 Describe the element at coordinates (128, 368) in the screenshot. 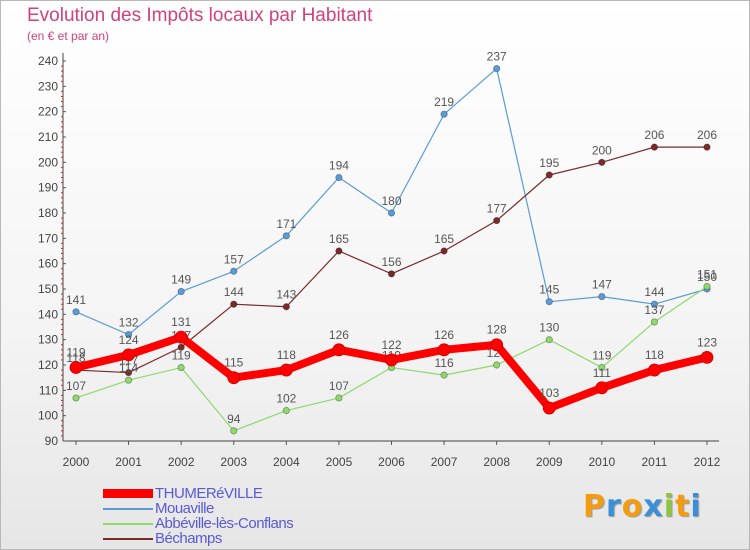

I see `data-label: 114` at that location.